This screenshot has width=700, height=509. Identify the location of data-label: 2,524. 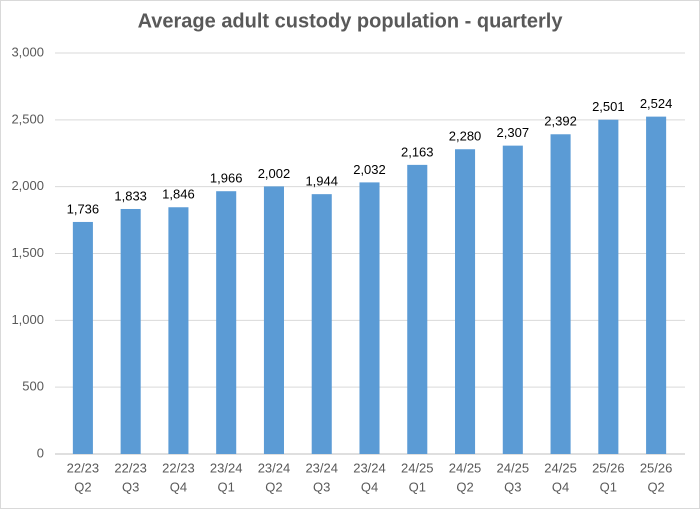
(656, 103).